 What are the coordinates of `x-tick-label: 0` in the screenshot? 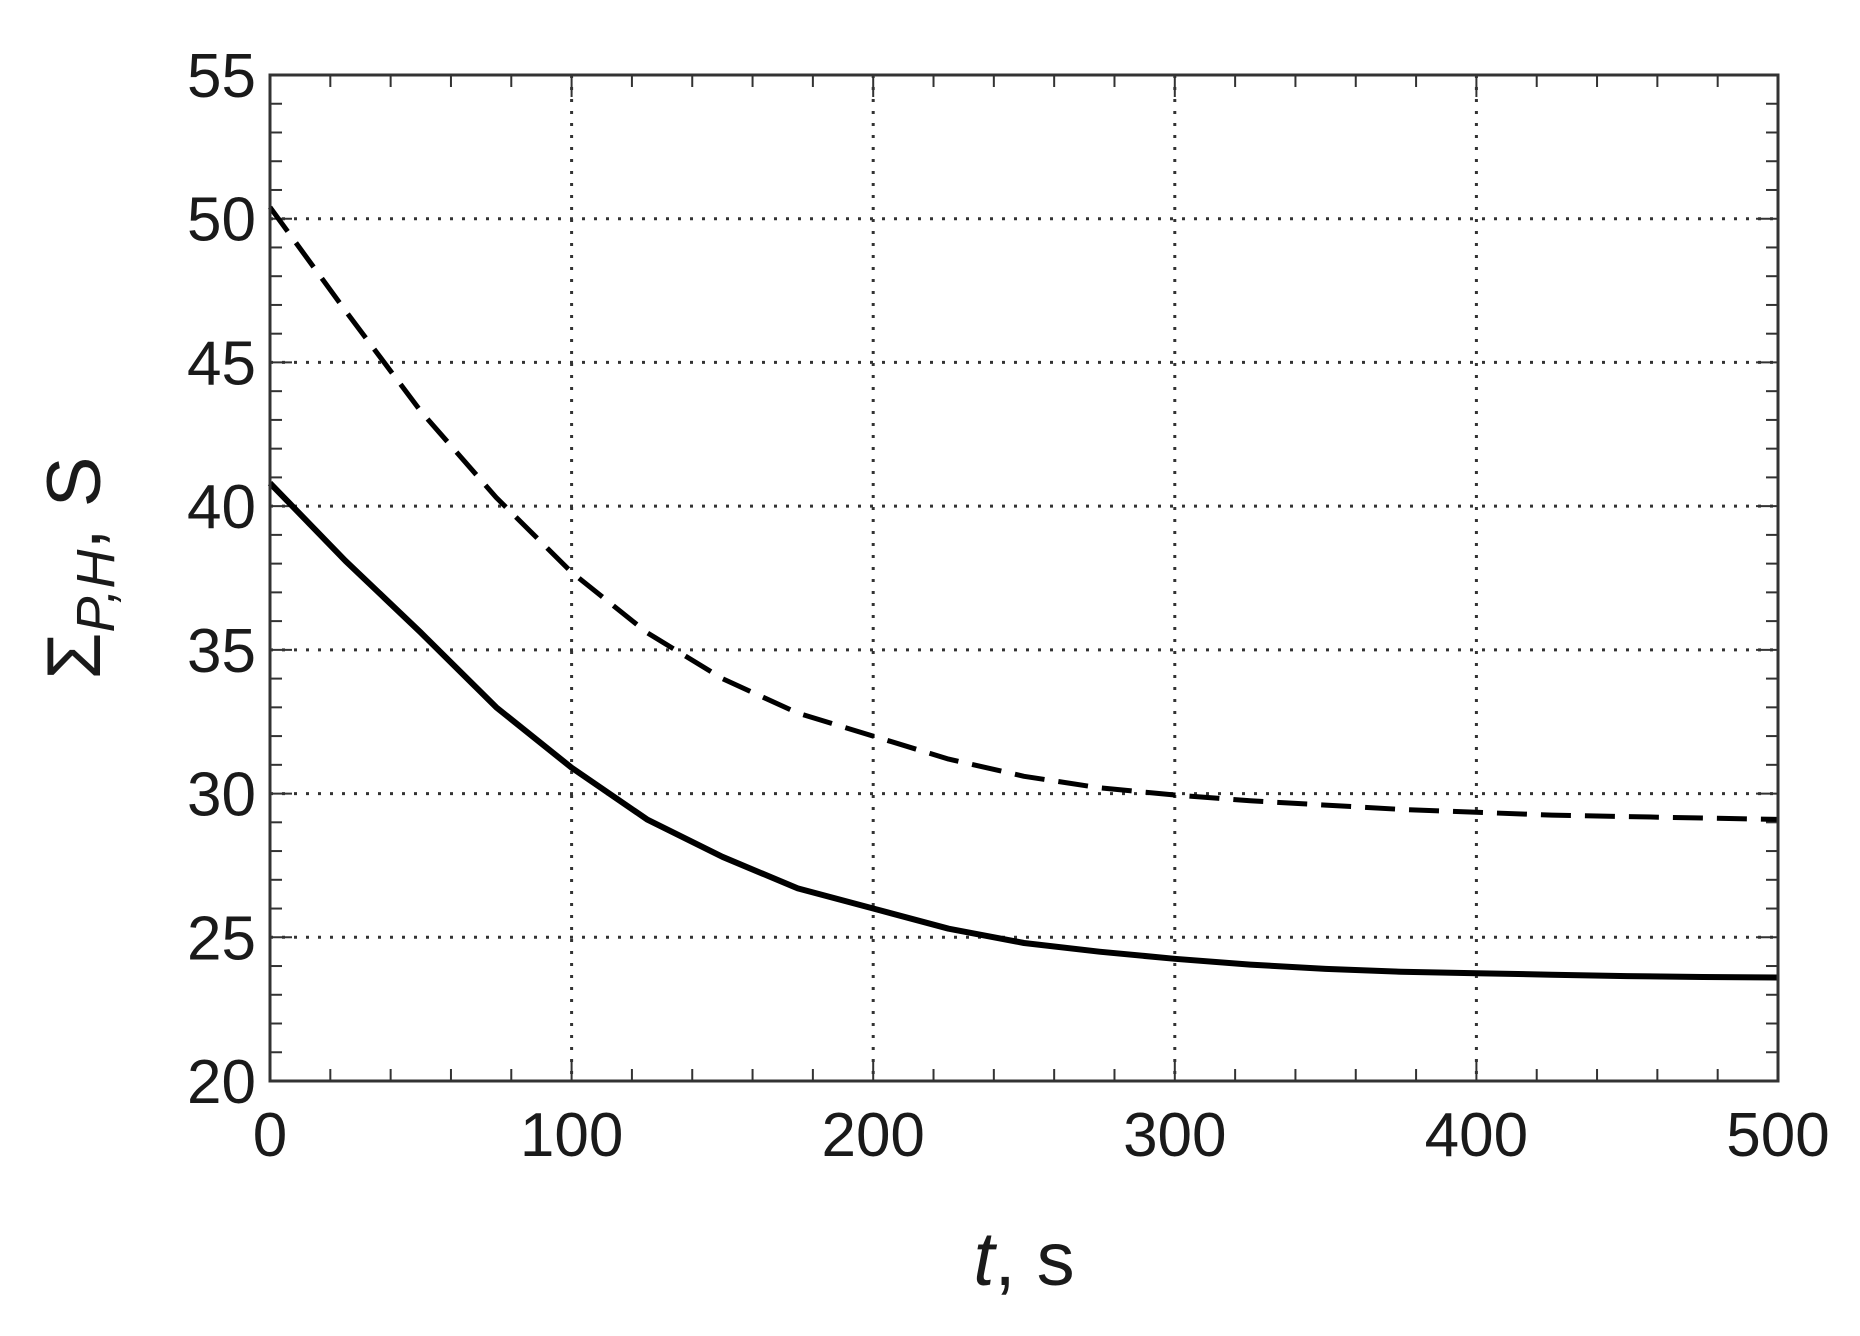 It's located at (270, 1135).